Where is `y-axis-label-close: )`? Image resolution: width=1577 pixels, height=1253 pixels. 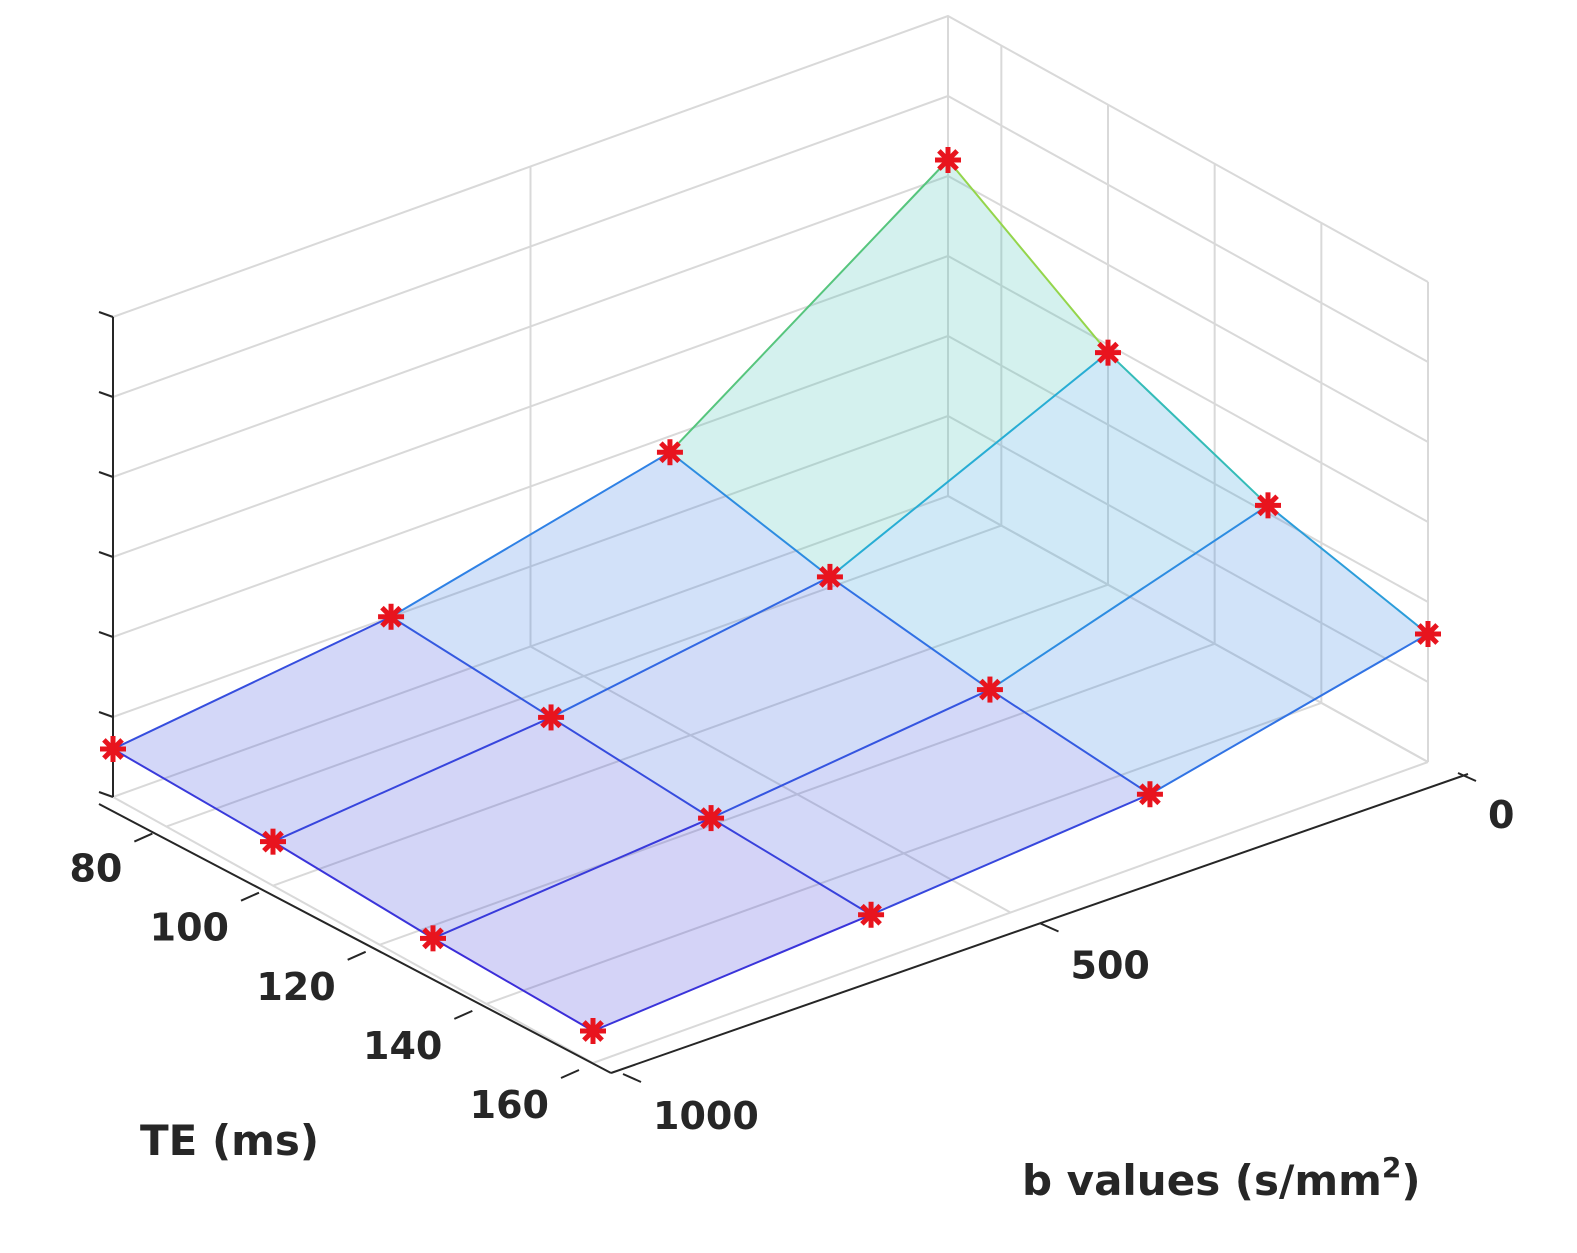
y-axis-label-close: ) is located at coordinates (1410, 1180).